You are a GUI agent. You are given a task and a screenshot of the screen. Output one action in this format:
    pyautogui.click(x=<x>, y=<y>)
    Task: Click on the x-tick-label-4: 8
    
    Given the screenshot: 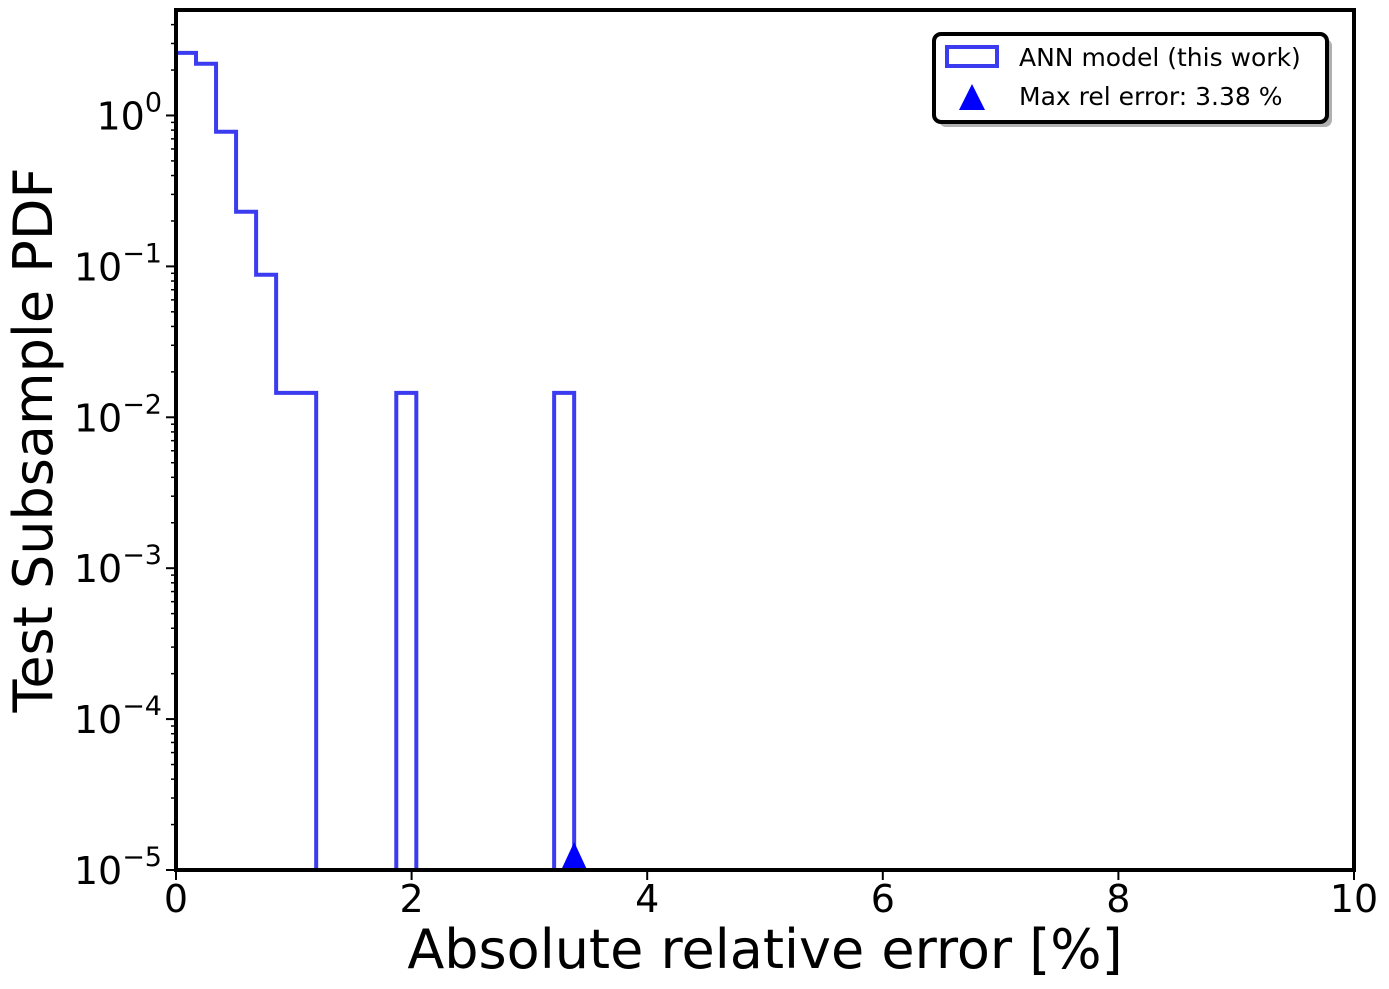 What is the action you would take?
    pyautogui.click(x=1118, y=899)
    